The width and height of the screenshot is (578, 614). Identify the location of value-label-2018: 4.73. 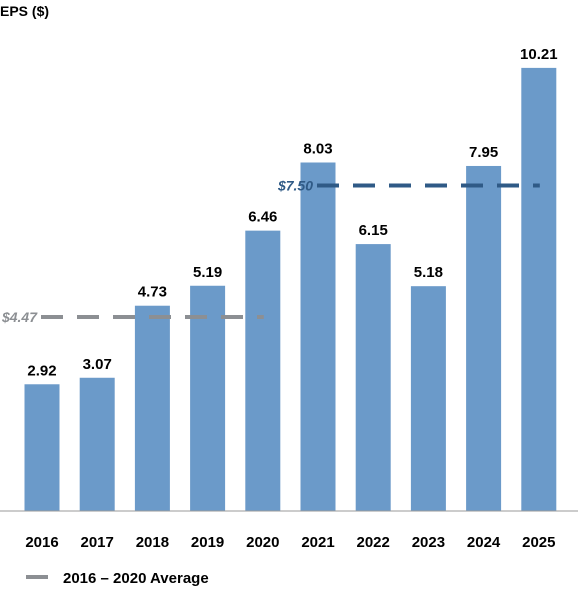
(152, 292).